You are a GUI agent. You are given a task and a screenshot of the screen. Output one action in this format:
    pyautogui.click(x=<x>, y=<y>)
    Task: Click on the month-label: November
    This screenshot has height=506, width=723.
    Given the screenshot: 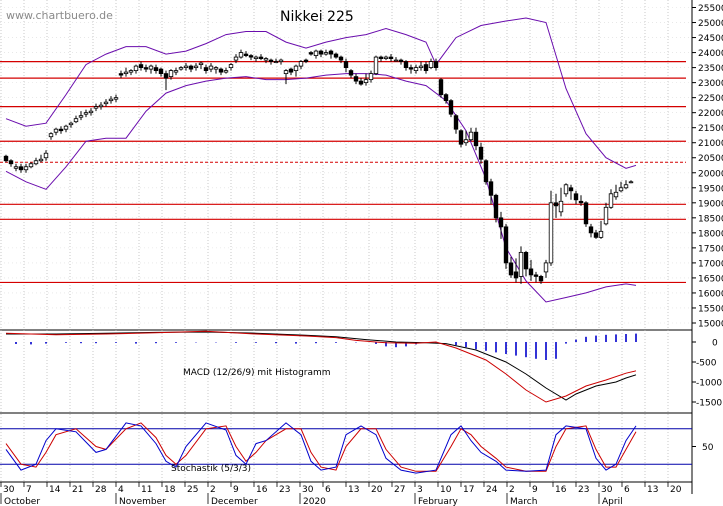 What is the action you would take?
    pyautogui.click(x=142, y=501)
    